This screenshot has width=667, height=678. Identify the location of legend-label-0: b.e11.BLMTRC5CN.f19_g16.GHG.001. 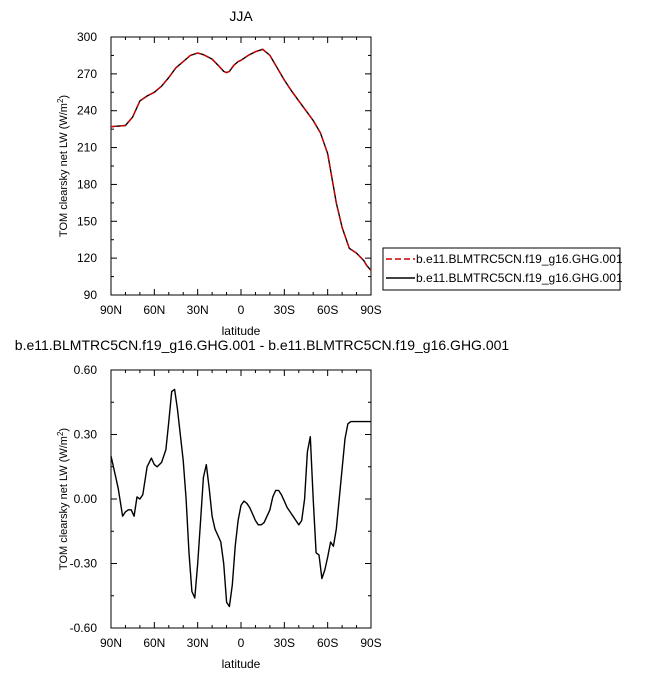
(519, 259).